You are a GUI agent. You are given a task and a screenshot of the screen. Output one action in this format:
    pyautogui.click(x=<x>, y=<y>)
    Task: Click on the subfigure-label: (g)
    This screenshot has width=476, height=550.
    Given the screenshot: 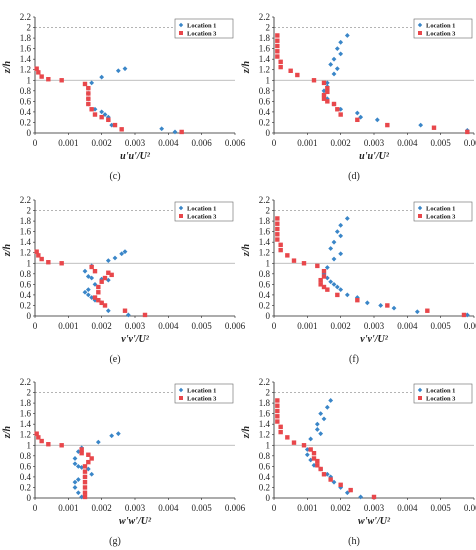 What is the action you would take?
    pyautogui.click(x=115, y=541)
    